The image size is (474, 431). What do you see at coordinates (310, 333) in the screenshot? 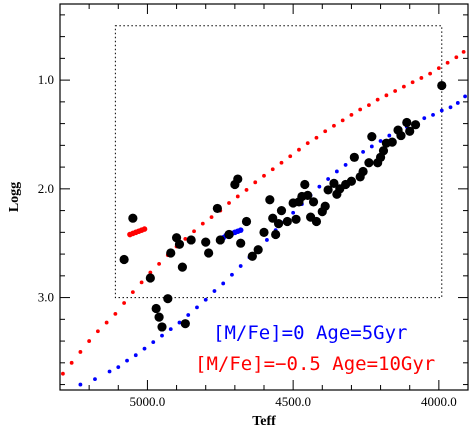
I see `legend-entry-blue: [M/Fe]=0 Age=5Gyr` at bounding box center [310, 333].